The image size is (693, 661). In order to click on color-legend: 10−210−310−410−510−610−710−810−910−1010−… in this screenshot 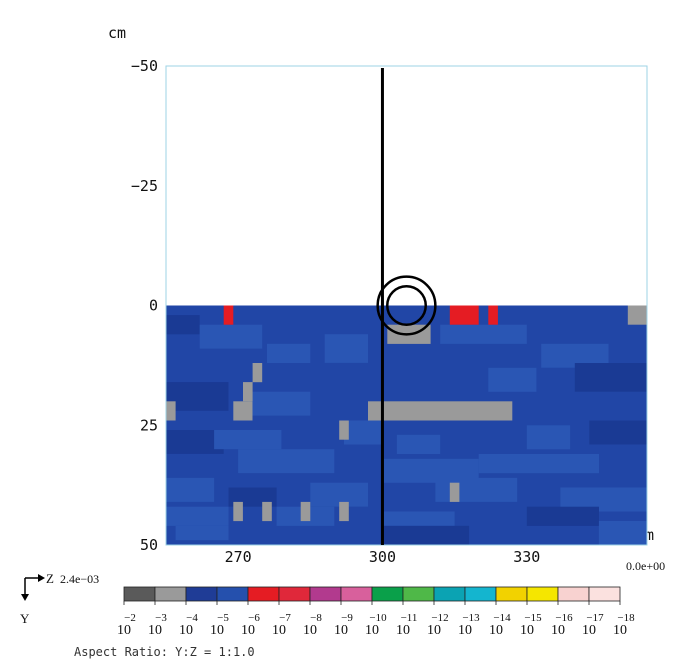, I will do `click(376, 612)`.